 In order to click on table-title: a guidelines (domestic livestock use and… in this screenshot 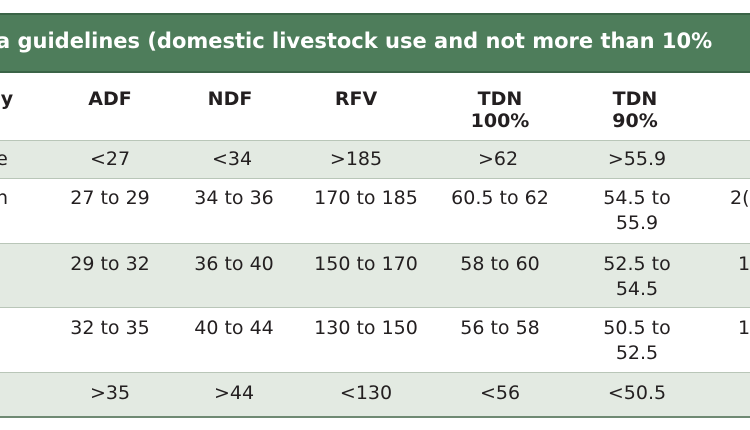, I will do `click(356, 41)`.